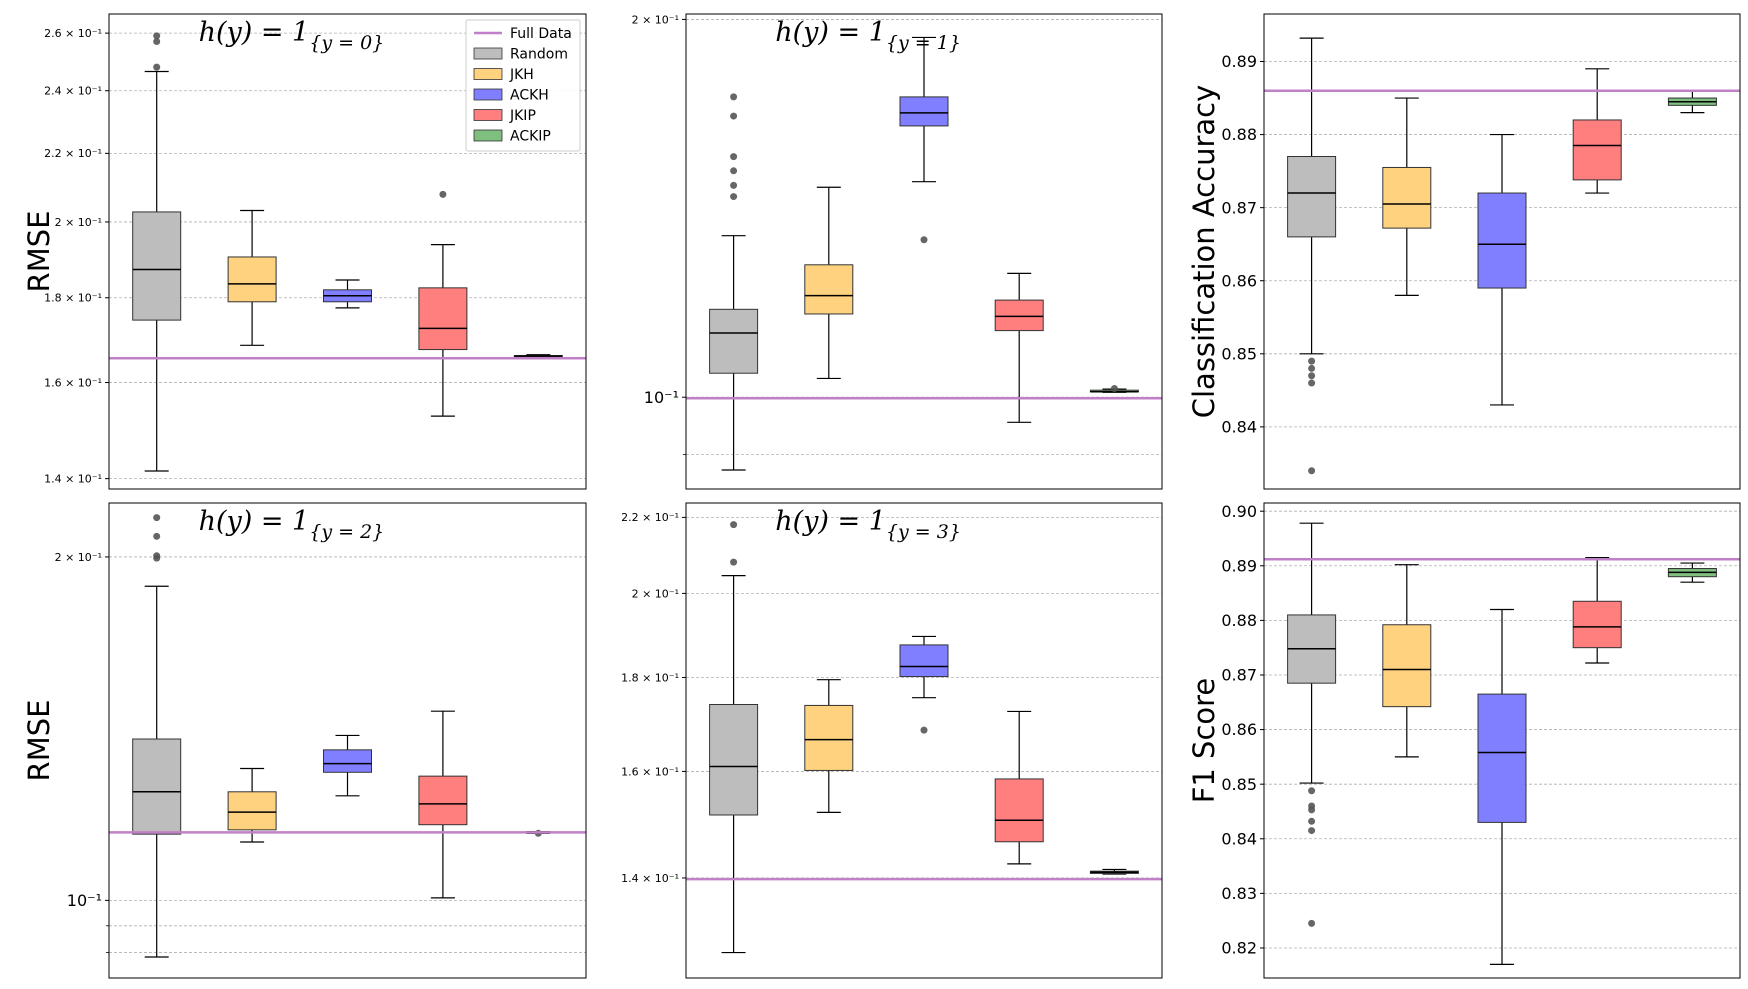 The image size is (1748, 989). Describe the element at coordinates (1204, 741) in the screenshot. I see `y-axis-label: F1 Score` at that location.